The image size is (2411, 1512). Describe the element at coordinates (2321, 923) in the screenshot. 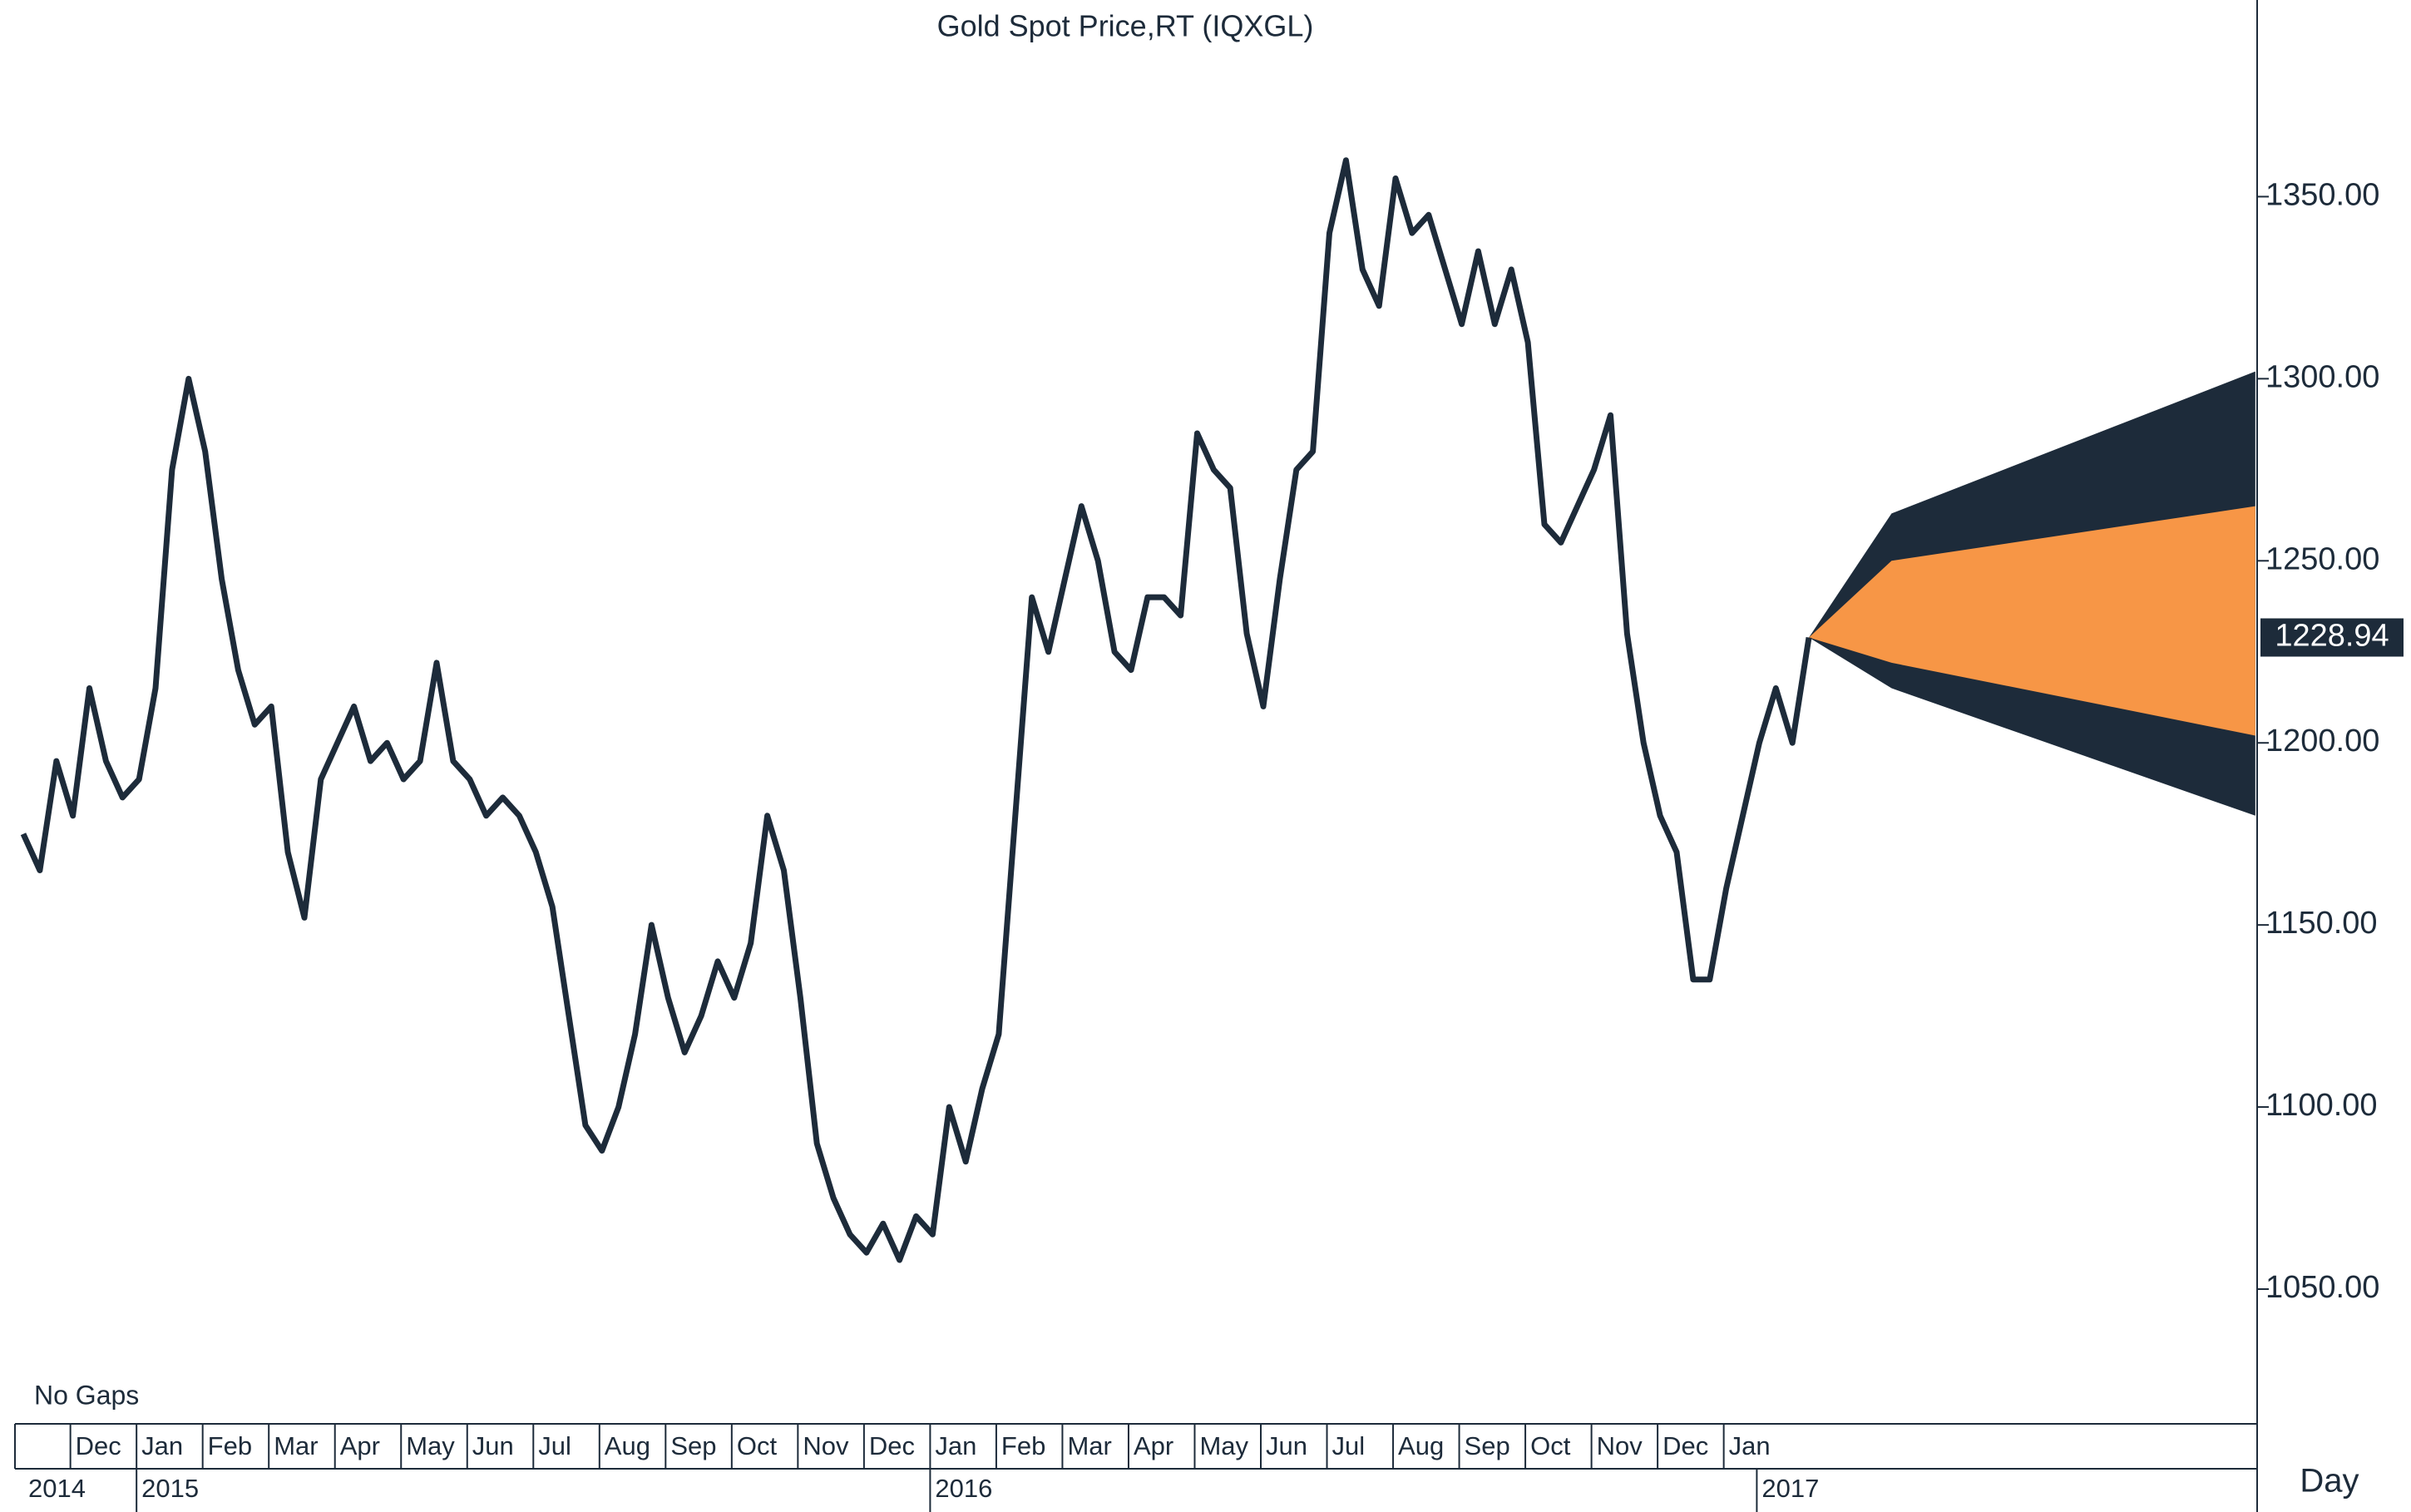

I see `y-tick-label: 1150.00` at that location.